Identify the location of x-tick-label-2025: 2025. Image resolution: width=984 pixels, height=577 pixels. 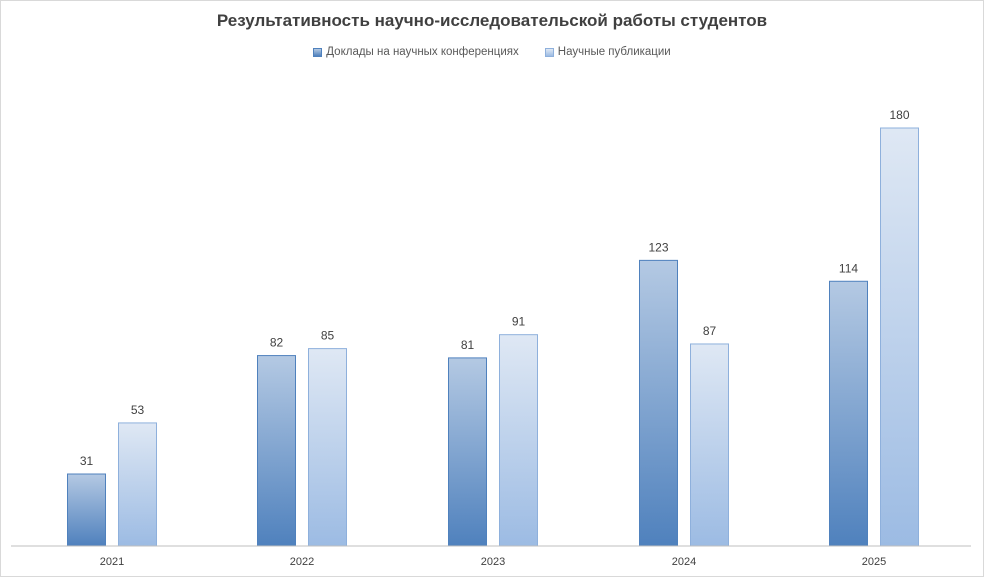
(874, 562).